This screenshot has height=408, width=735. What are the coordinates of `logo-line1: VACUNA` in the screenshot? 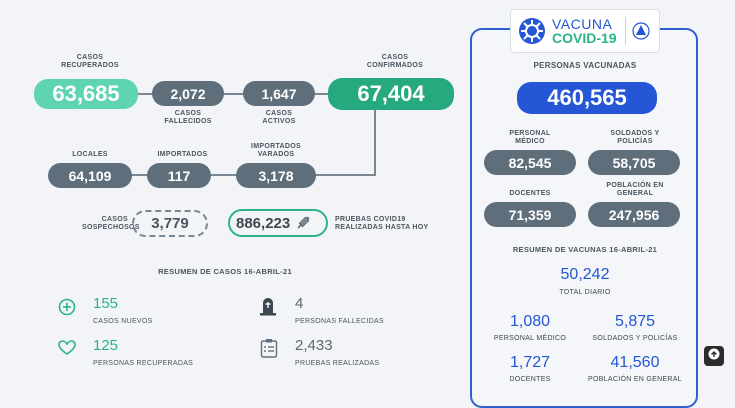 It's located at (582, 24).